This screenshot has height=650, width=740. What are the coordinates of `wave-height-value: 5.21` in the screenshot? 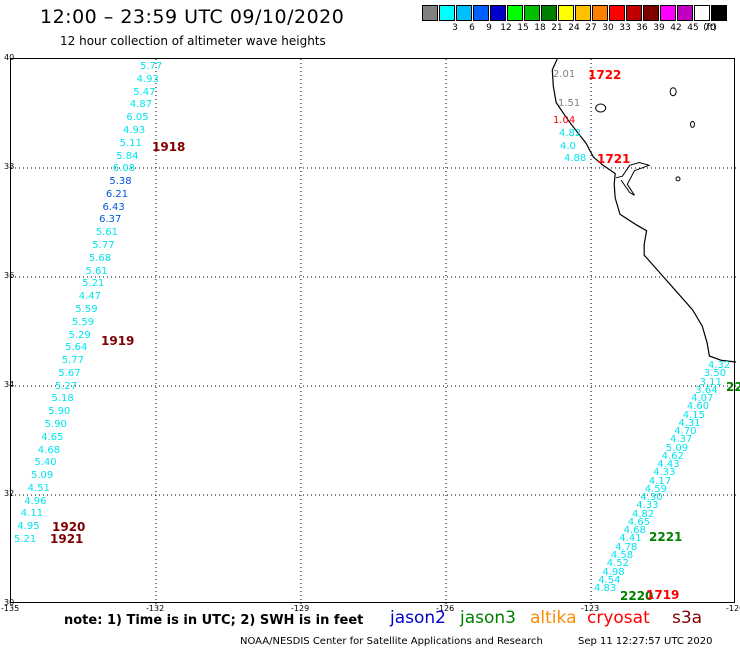 It's located at (25, 539).